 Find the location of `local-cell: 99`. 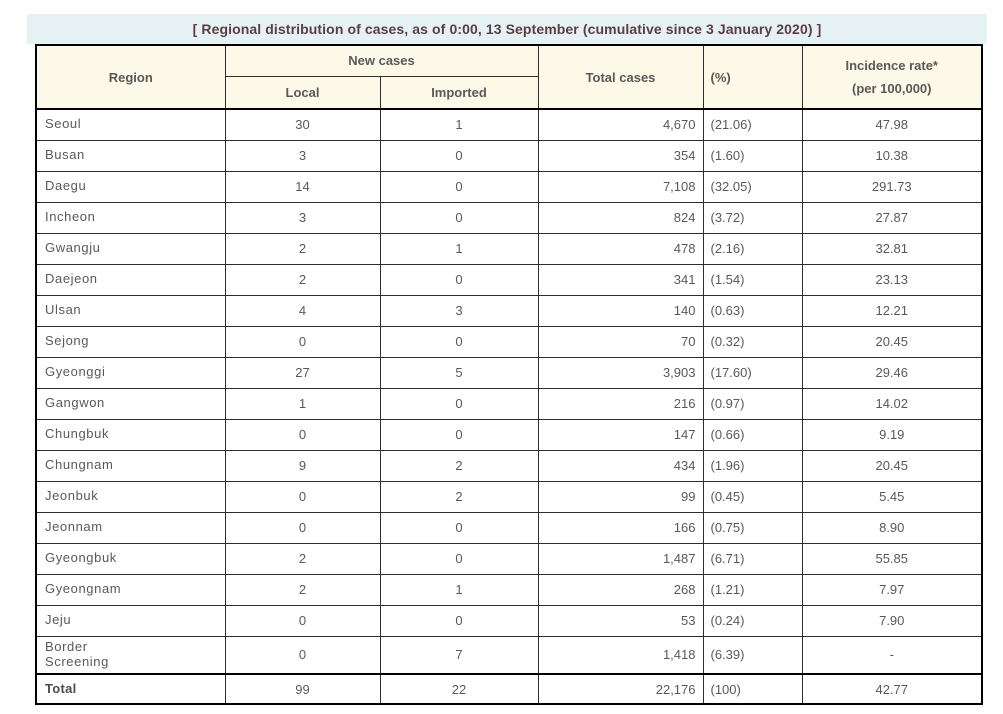

local-cell: 99 is located at coordinates (302, 689).